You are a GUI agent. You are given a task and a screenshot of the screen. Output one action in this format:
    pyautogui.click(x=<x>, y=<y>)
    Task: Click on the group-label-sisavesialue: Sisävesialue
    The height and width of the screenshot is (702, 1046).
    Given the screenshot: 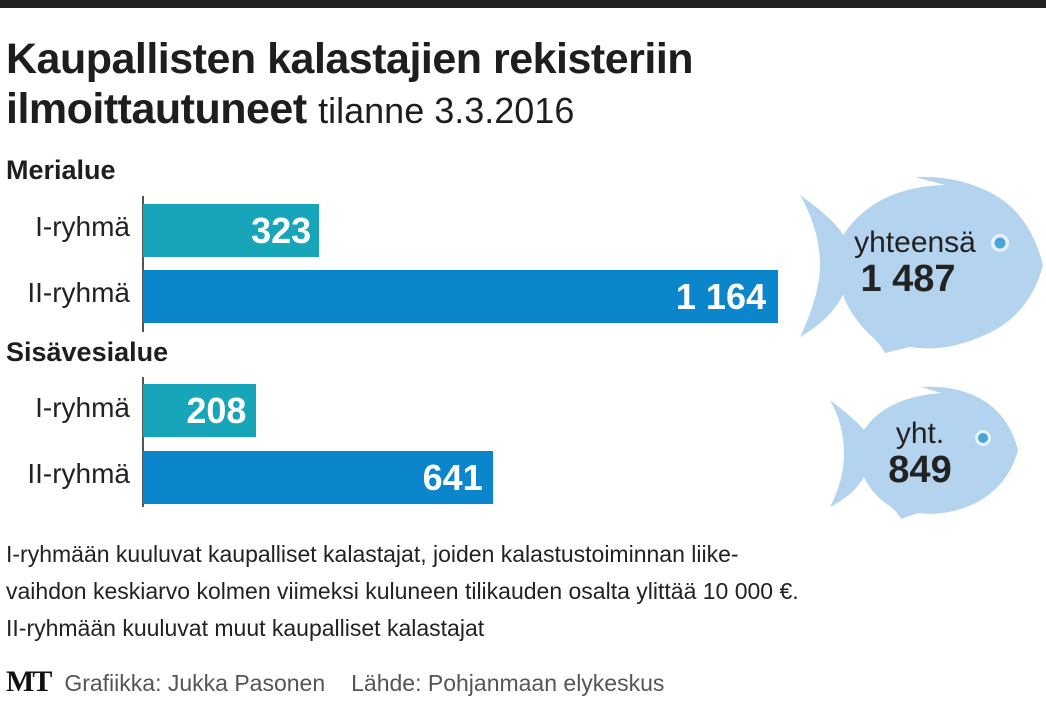 What is the action you would take?
    pyautogui.click(x=87, y=352)
    